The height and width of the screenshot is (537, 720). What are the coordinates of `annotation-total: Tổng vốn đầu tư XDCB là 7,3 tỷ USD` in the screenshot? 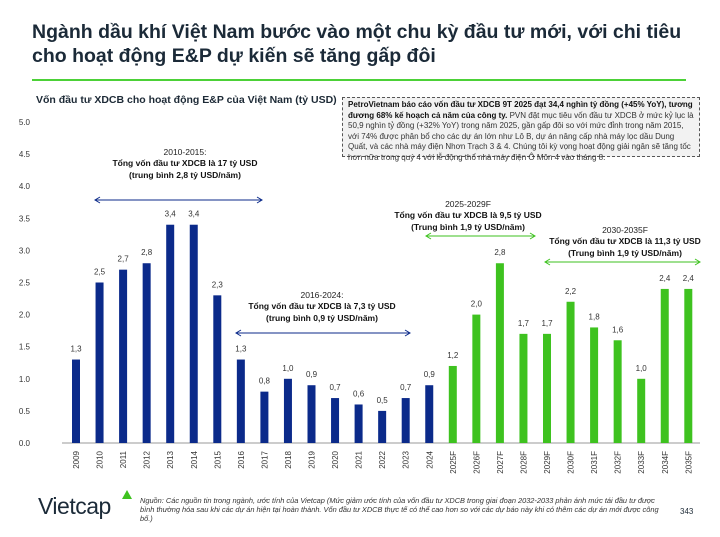 It's located at (321, 306).